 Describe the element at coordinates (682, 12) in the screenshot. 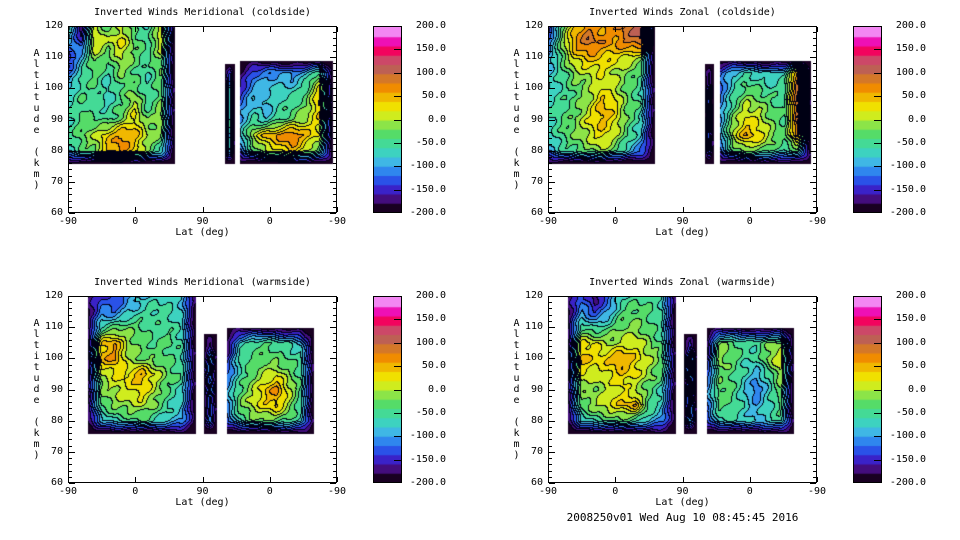

I see `panel-title: Inverted Winds Zonal (coldside)` at that location.